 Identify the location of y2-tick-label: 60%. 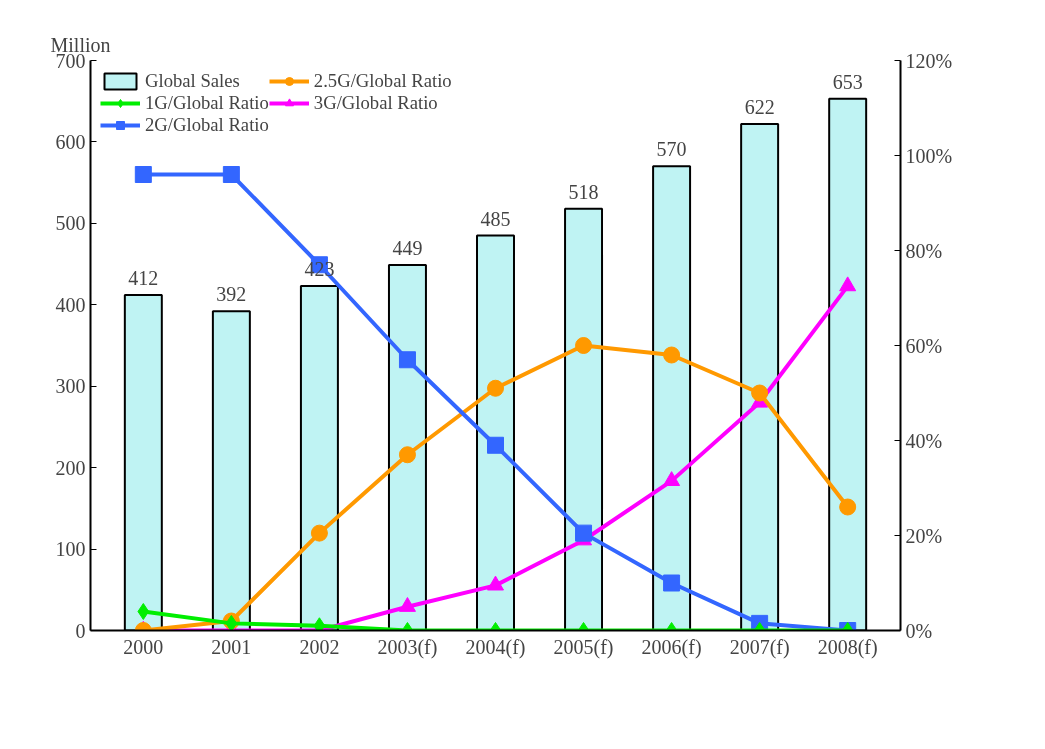
(924, 345).